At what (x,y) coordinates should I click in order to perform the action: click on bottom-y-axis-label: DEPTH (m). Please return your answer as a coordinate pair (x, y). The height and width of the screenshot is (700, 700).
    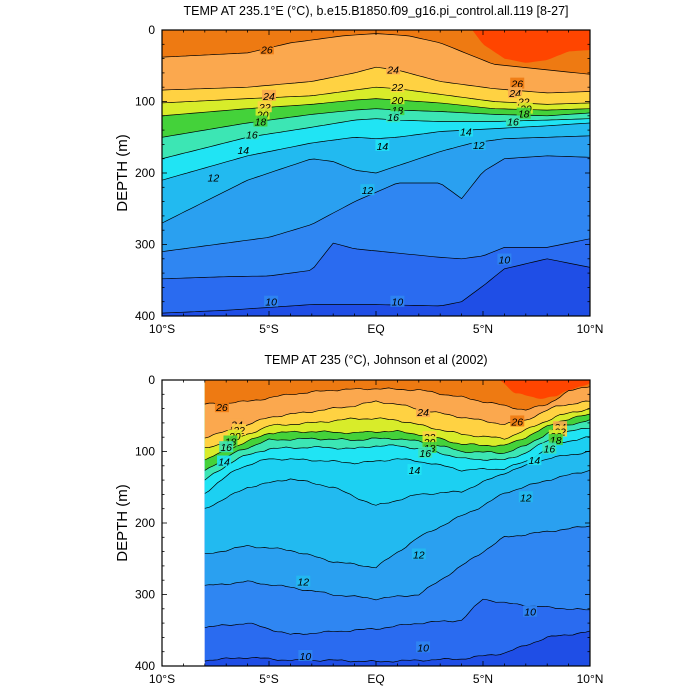
    Looking at the image, I should click on (122, 523).